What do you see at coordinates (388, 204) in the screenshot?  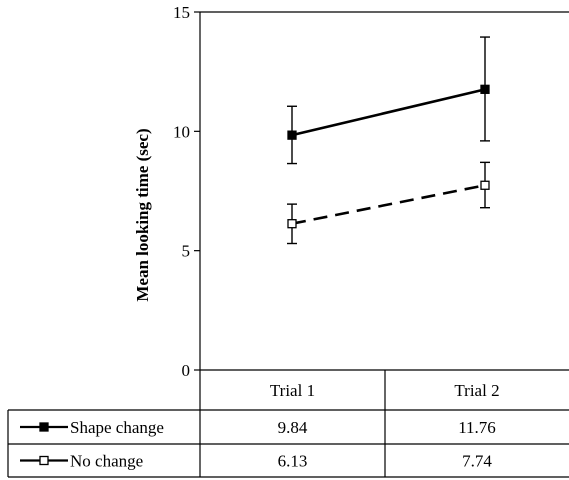 I see `series-line-no-change` at bounding box center [388, 204].